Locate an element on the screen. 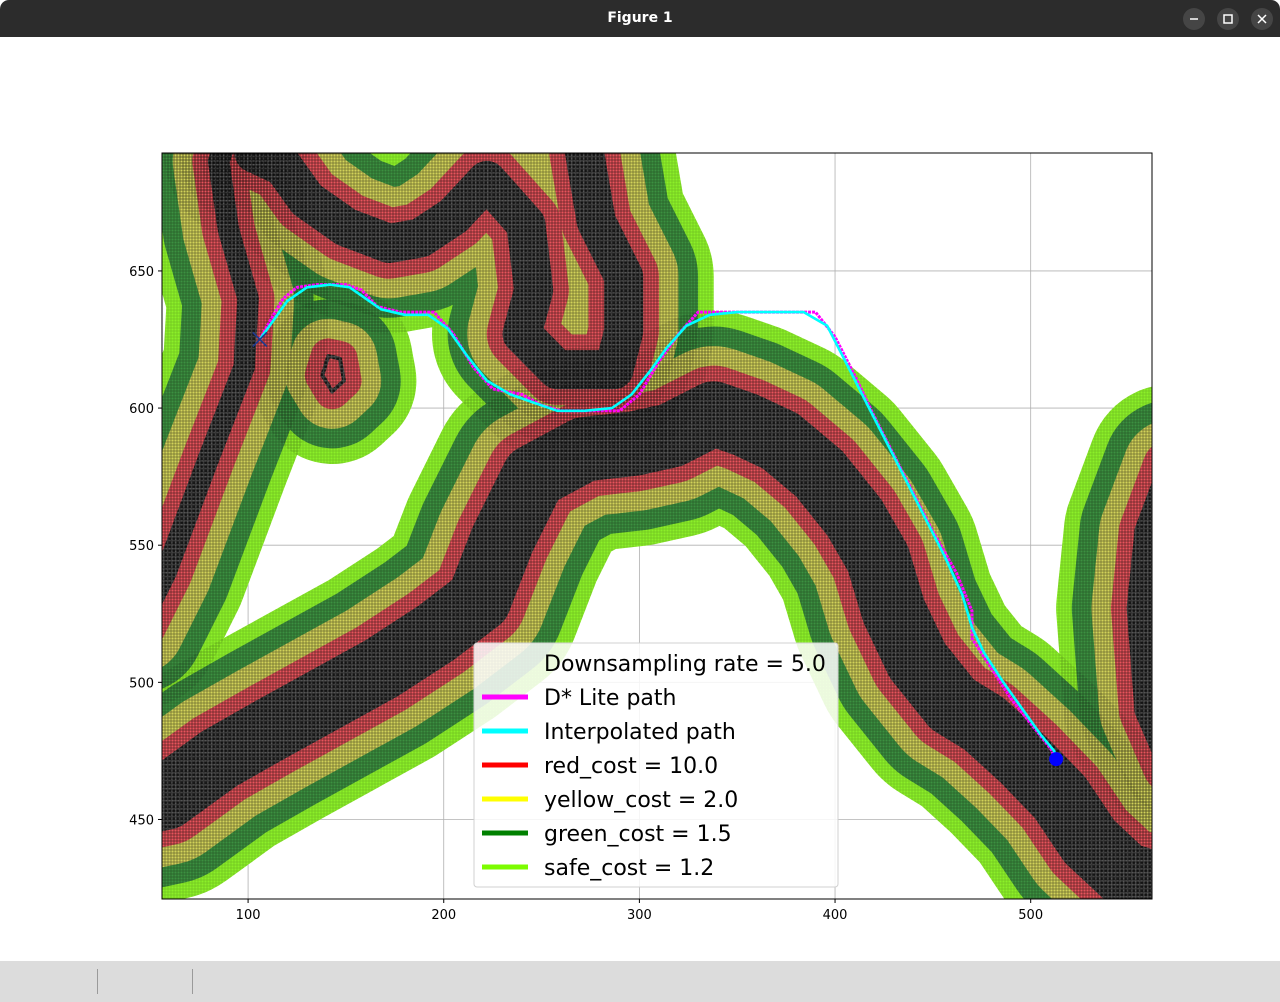 The image size is (1280, 1002). legend-label: green_cost = 1.5 is located at coordinates (638, 834).